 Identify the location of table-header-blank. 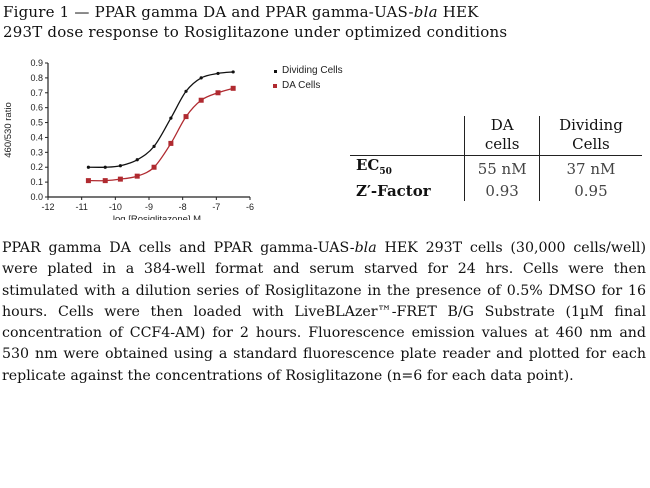
(407, 136).